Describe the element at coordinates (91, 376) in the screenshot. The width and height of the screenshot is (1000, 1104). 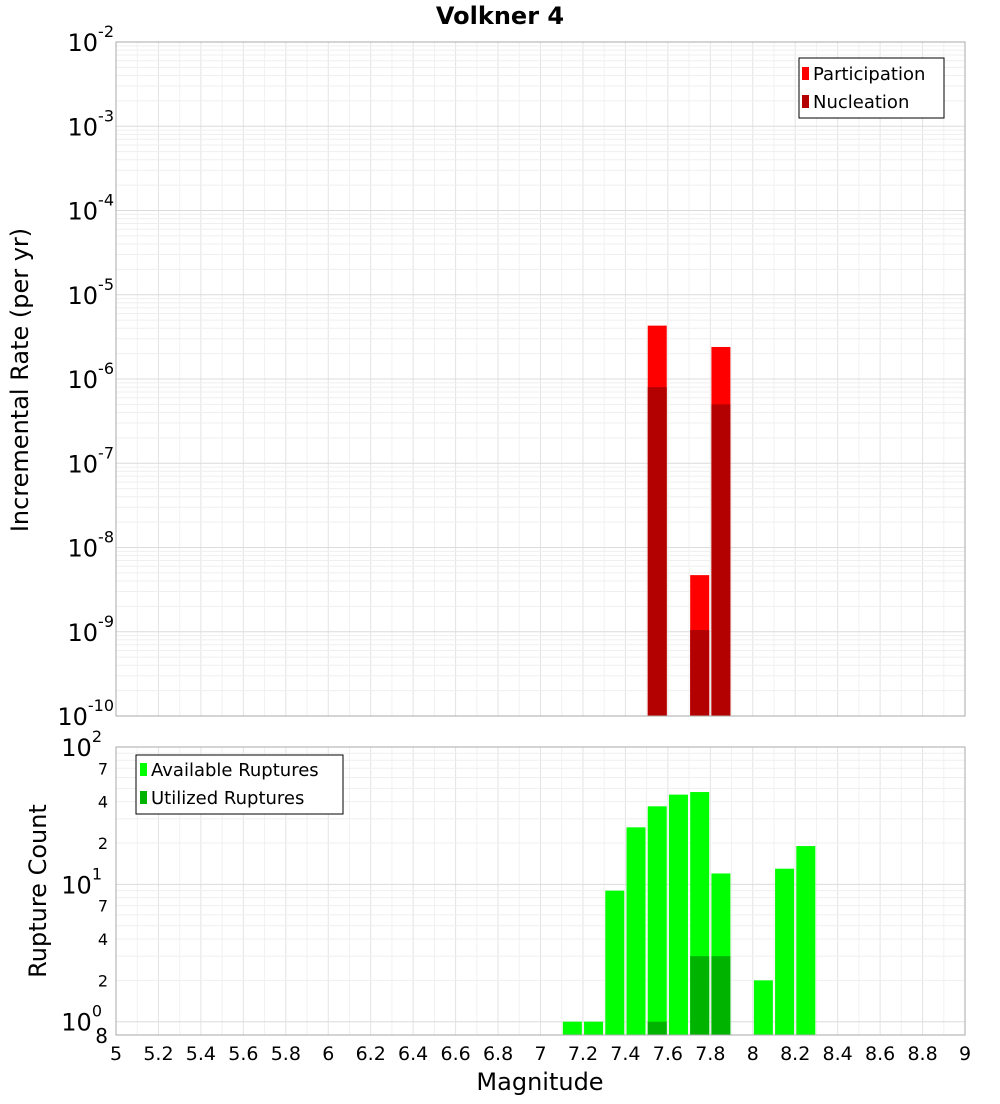
I see `top-y-tick-label: 10⁻⁶` at that location.